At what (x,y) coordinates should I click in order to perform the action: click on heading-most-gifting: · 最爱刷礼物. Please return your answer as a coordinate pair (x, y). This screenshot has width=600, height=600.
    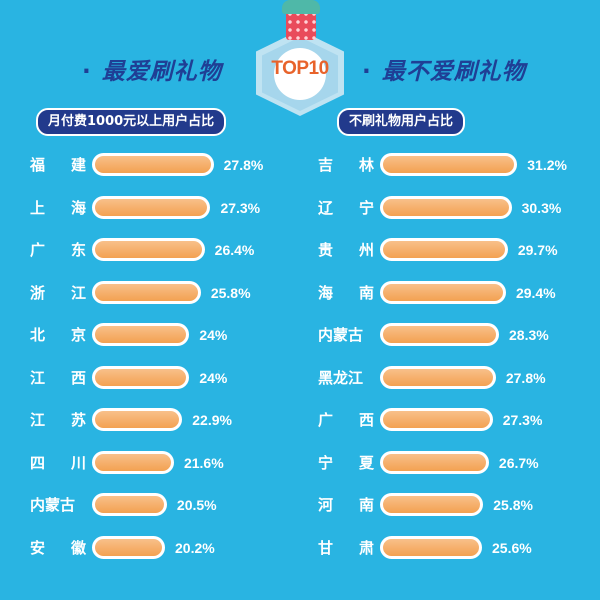
    Looking at the image, I should click on (152, 69).